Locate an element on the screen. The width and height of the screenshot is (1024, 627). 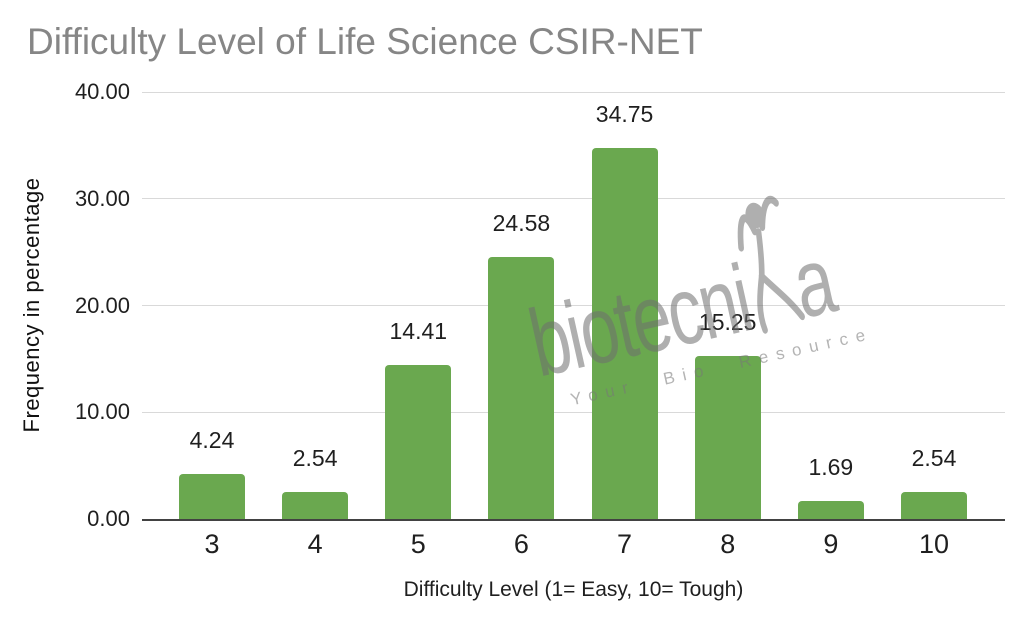
bar-value-label: 15.25 is located at coordinates (727, 322).